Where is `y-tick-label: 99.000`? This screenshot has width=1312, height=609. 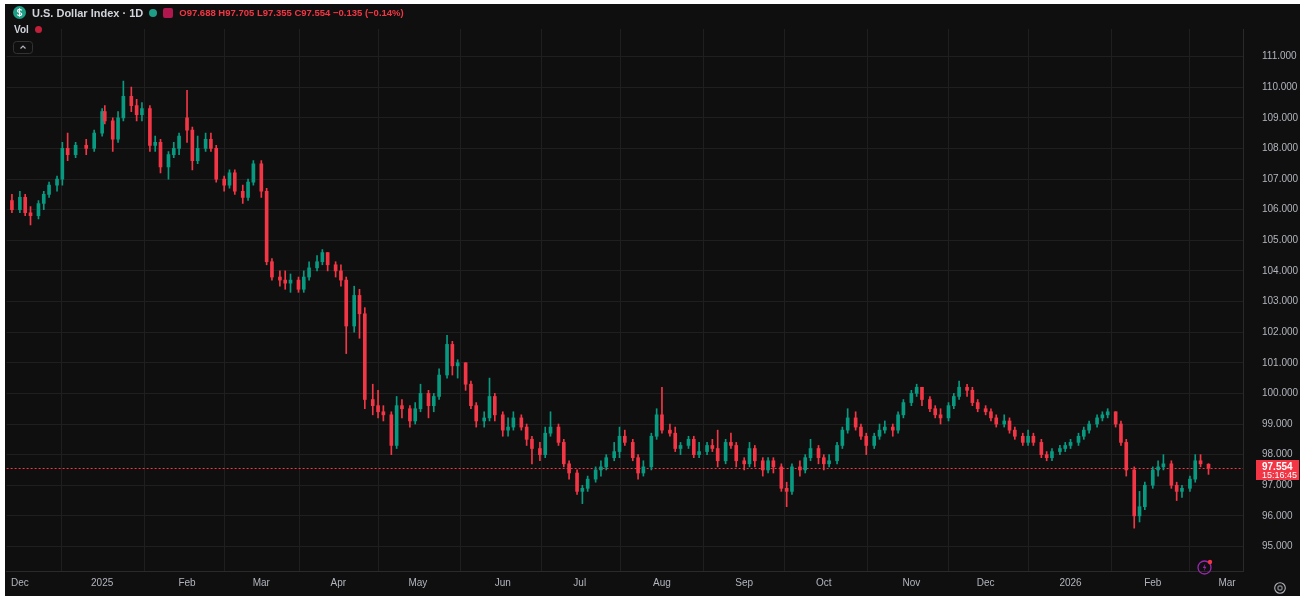
y-tick-label: 99.000 is located at coordinates (1278, 423).